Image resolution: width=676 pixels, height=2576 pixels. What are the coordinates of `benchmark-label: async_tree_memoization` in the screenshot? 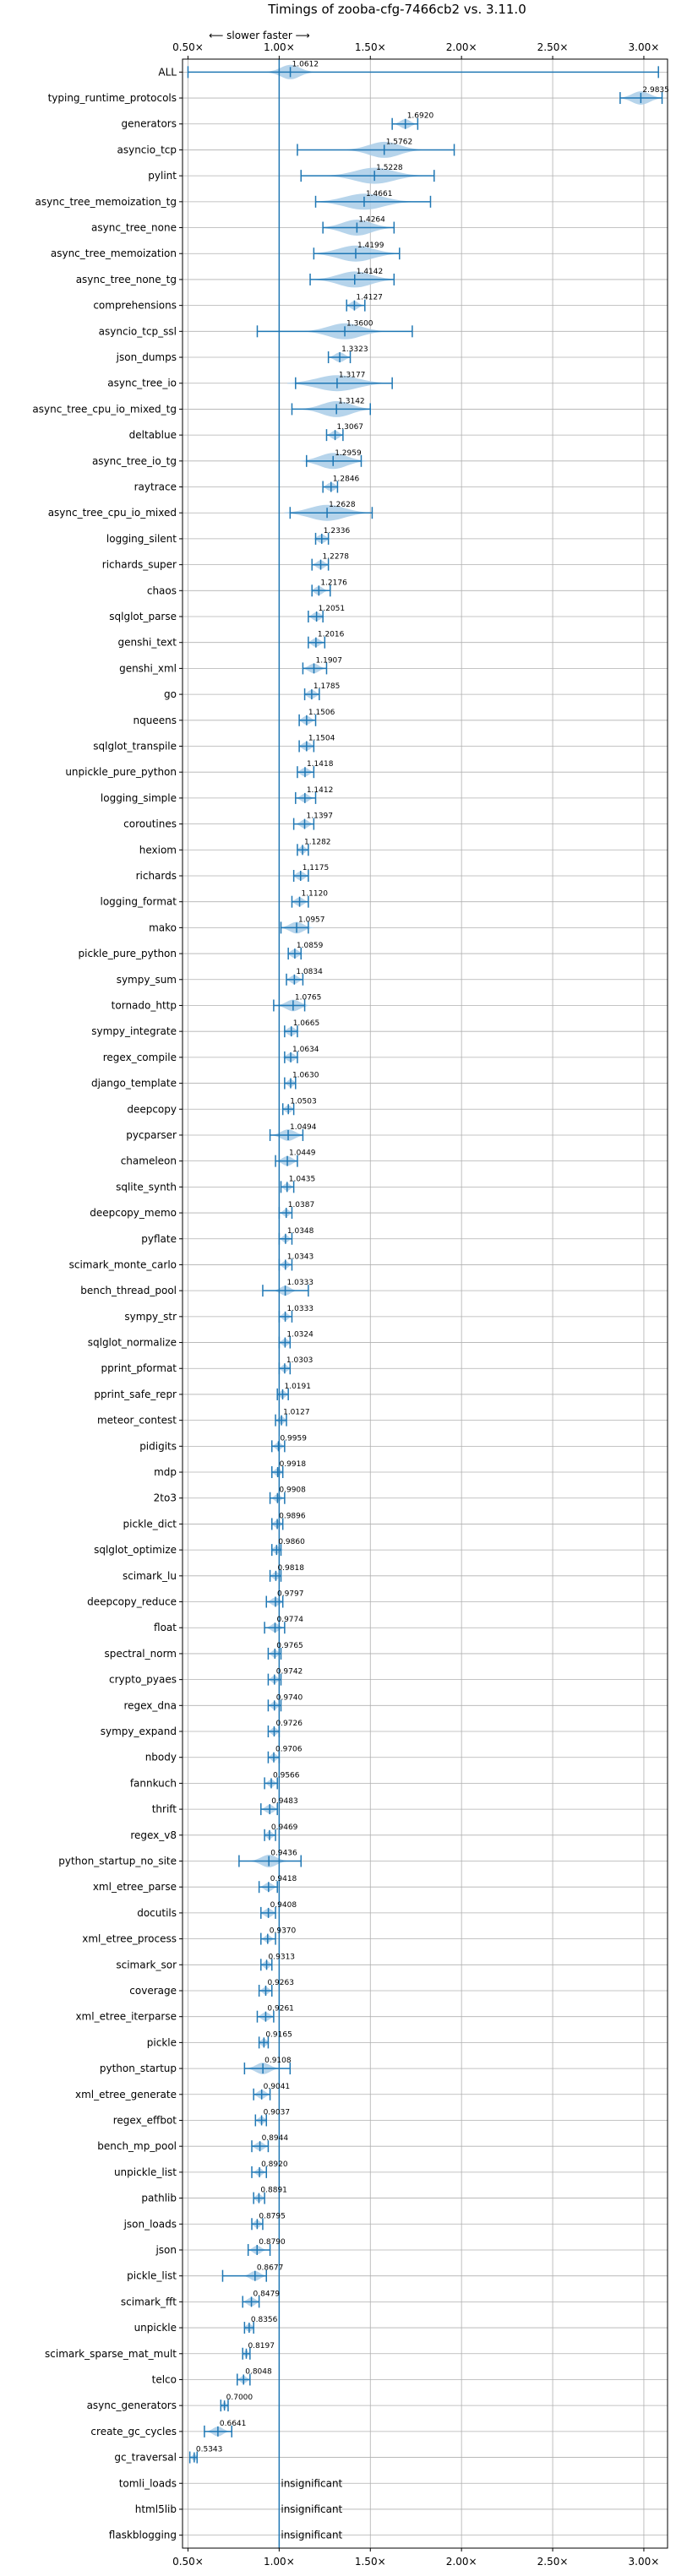 It's located at (114, 253).